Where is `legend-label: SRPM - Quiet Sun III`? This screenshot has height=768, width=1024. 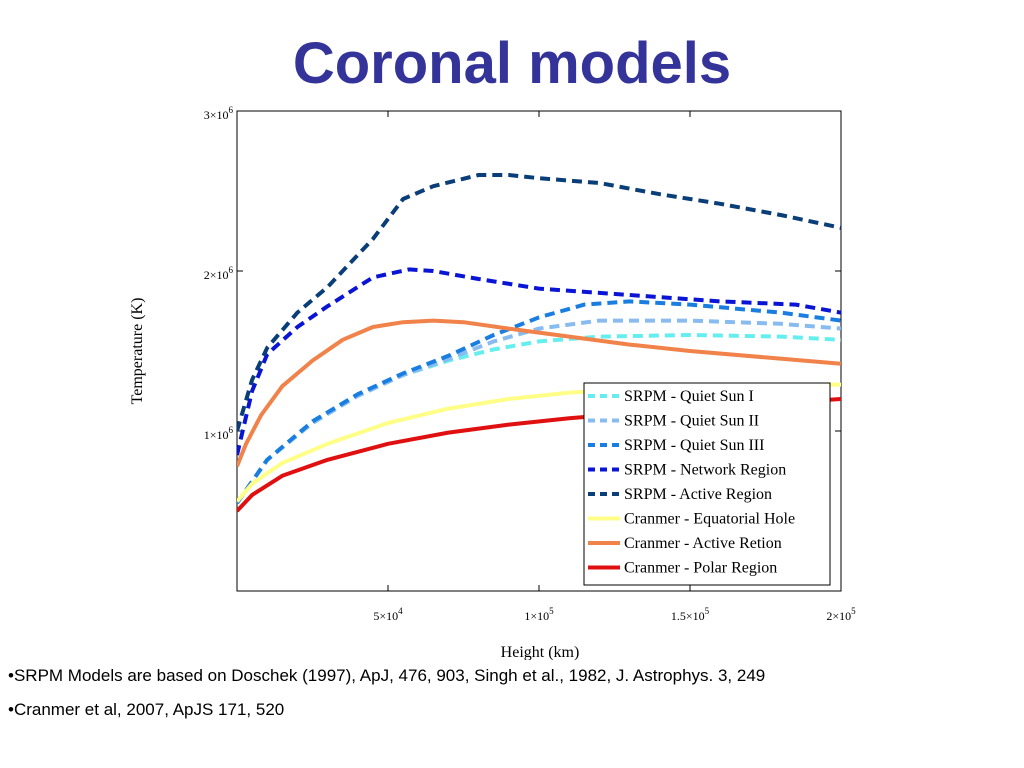 legend-label: SRPM - Quiet Sun III is located at coordinates (694, 445).